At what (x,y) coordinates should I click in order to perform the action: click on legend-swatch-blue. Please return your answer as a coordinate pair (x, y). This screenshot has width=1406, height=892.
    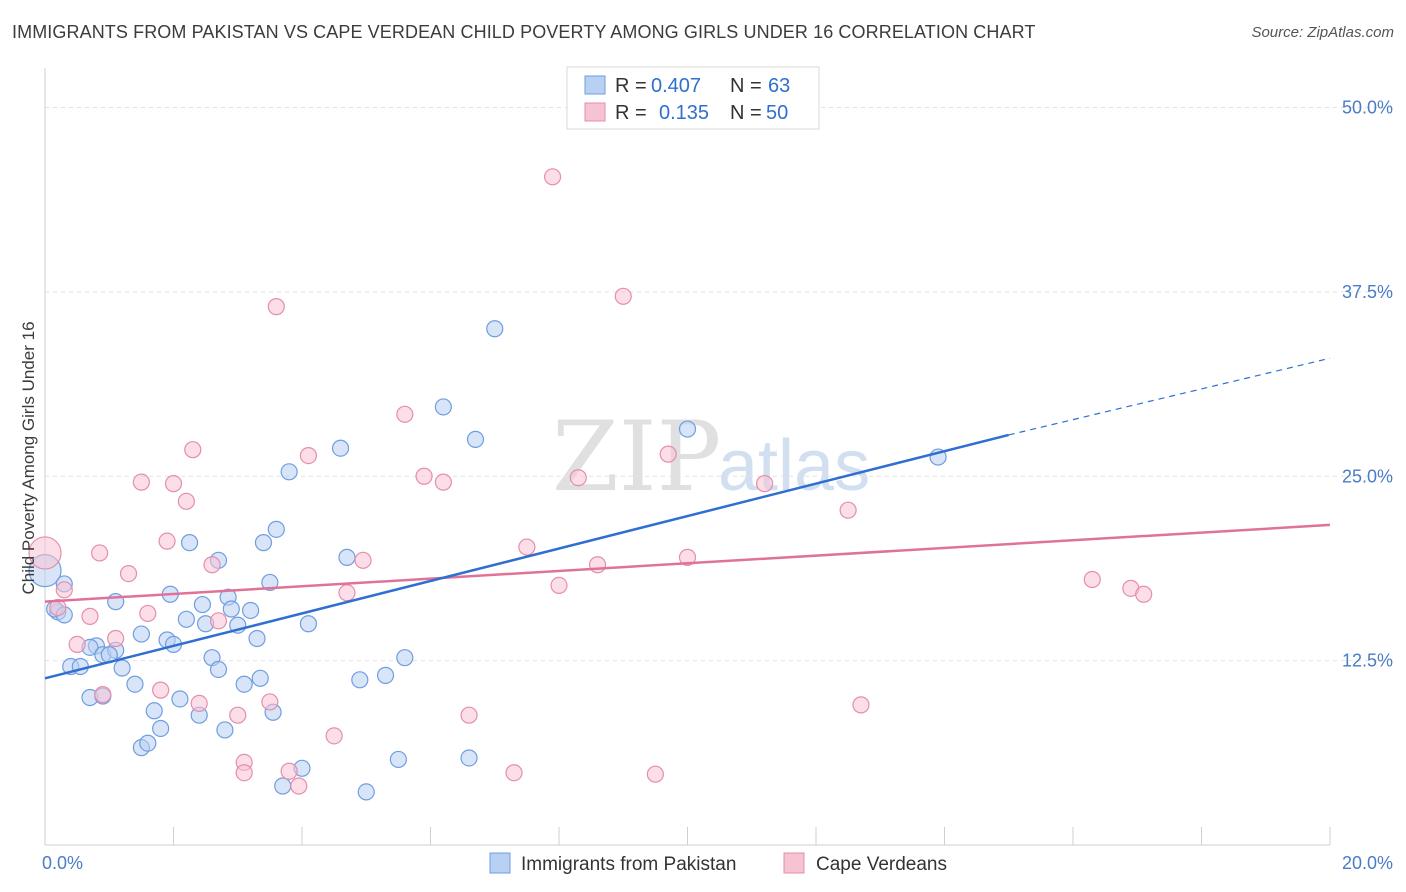
    Looking at the image, I should click on (595, 85).